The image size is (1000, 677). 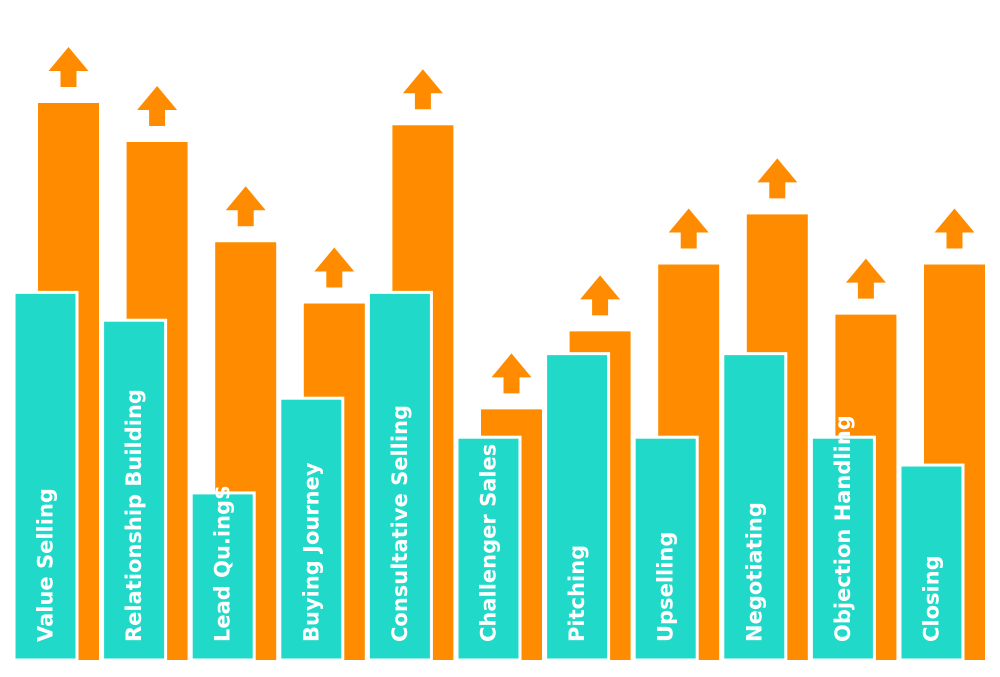 What do you see at coordinates (311, 552) in the screenshot?
I see `bar-label-buying-journey: Buying Journey` at bounding box center [311, 552].